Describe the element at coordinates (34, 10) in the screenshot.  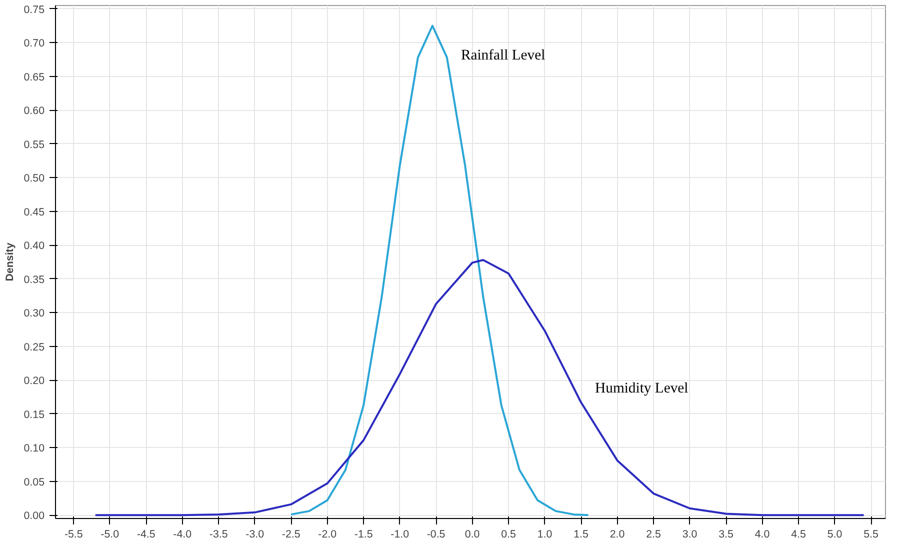
I see `y-tick-label: 0.75` at that location.